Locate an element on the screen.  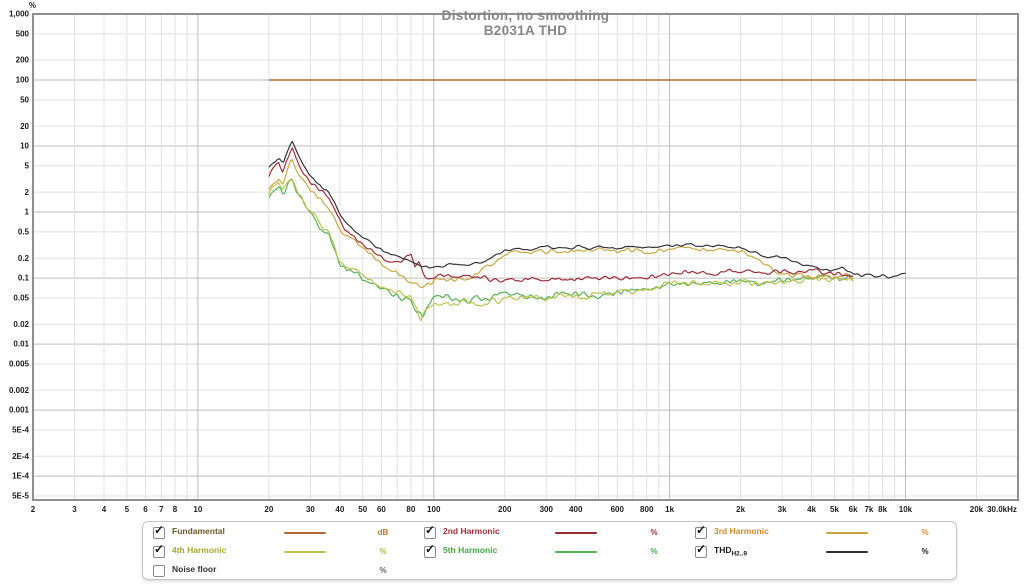
x-tick-label: 2 is located at coordinates (33, 509).